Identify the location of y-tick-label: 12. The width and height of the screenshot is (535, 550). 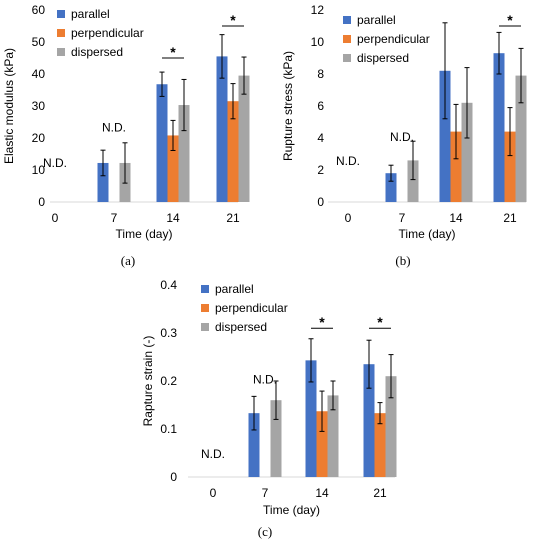
(318, 10).